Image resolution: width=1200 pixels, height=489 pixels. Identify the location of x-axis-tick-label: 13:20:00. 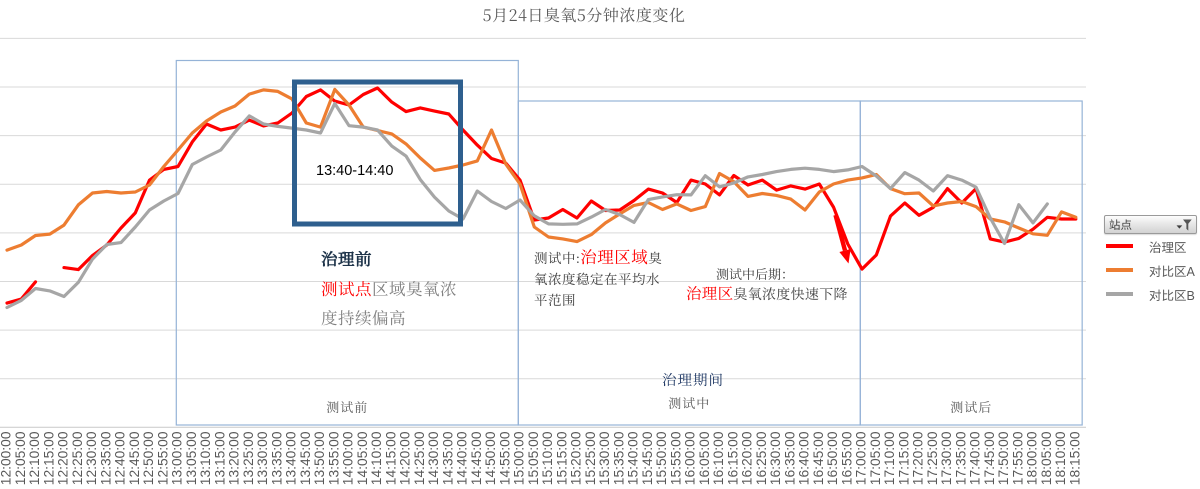
(234, 458).